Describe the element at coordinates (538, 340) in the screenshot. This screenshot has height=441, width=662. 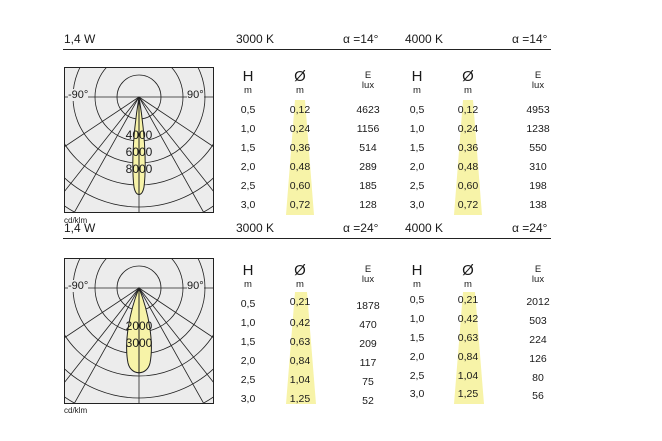
I see `lux-cell: 224` at that location.